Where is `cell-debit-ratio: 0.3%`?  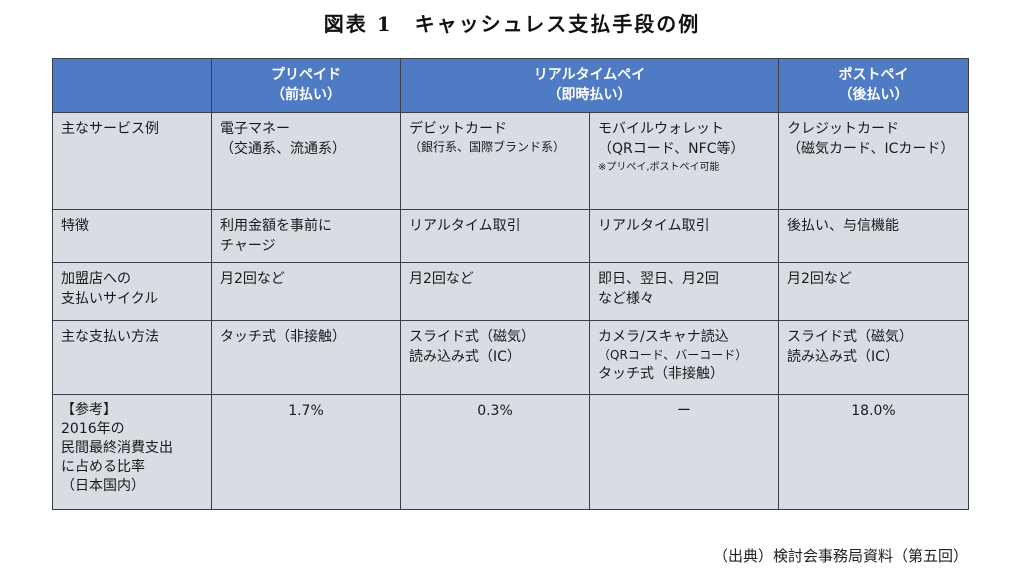 cell-debit-ratio: 0.3% is located at coordinates (495, 452).